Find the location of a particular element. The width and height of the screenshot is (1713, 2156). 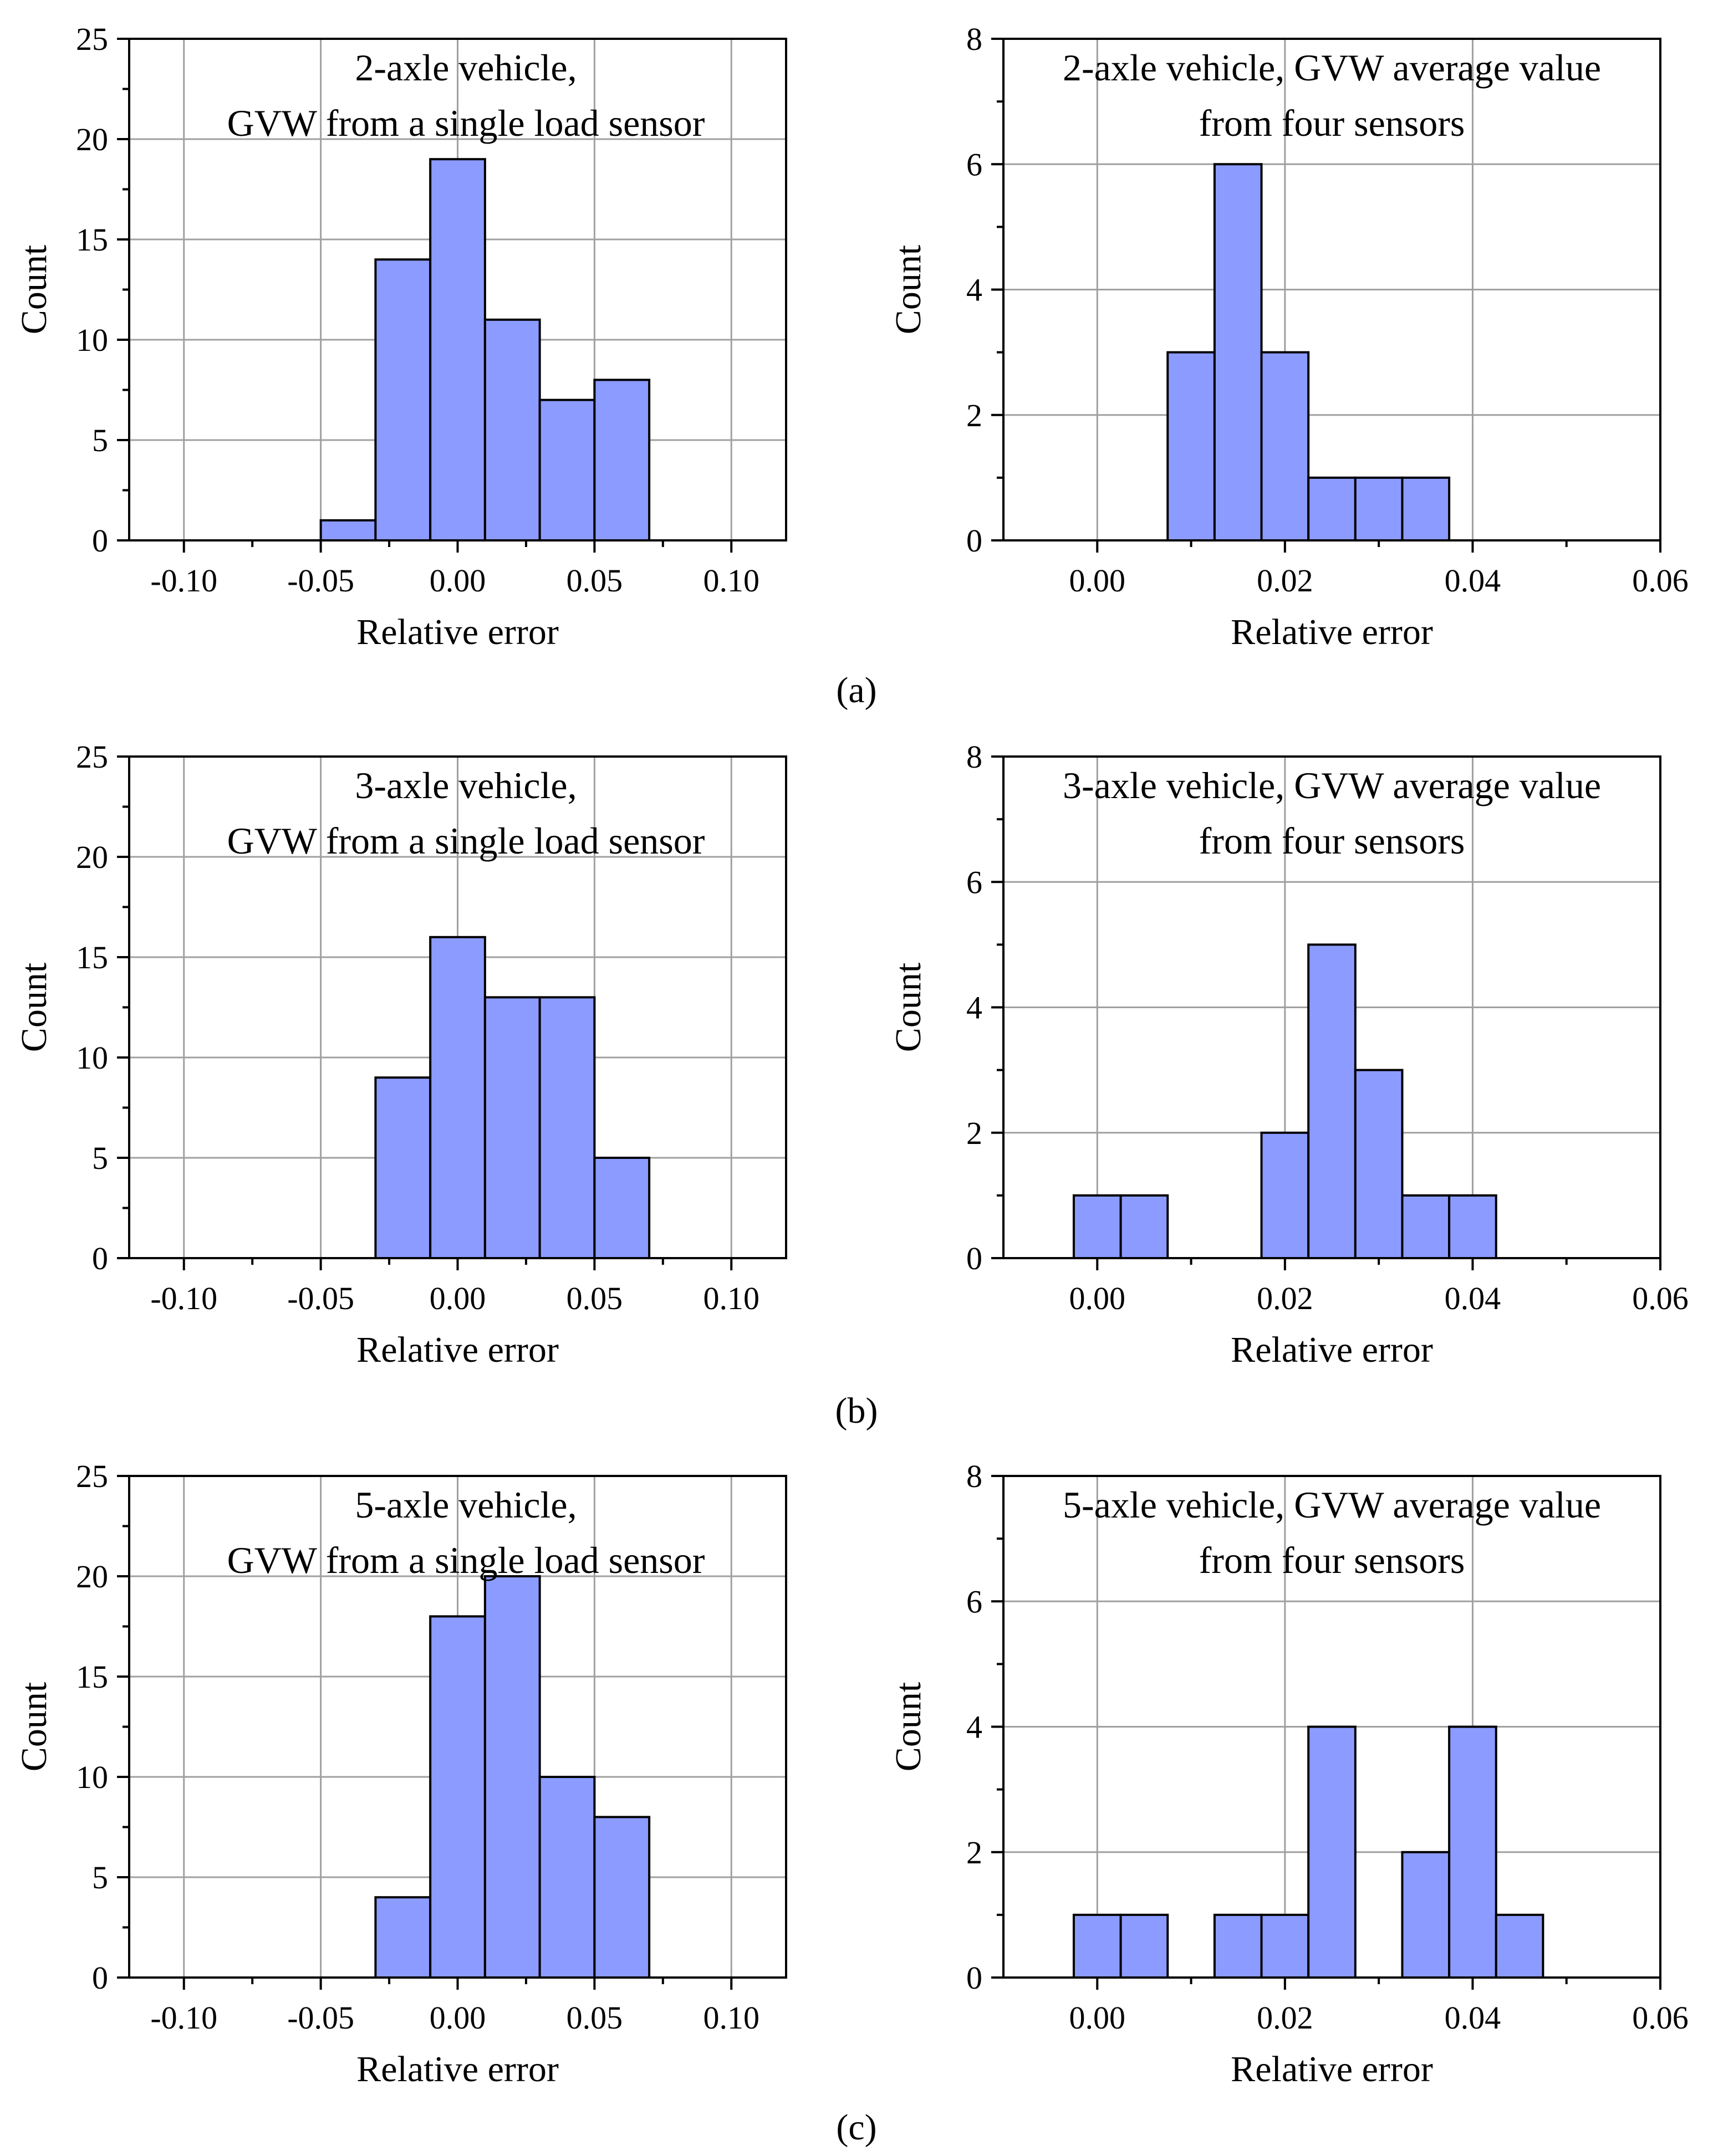

panel-c-right-ytick-label: 0 is located at coordinates (974, 1978).